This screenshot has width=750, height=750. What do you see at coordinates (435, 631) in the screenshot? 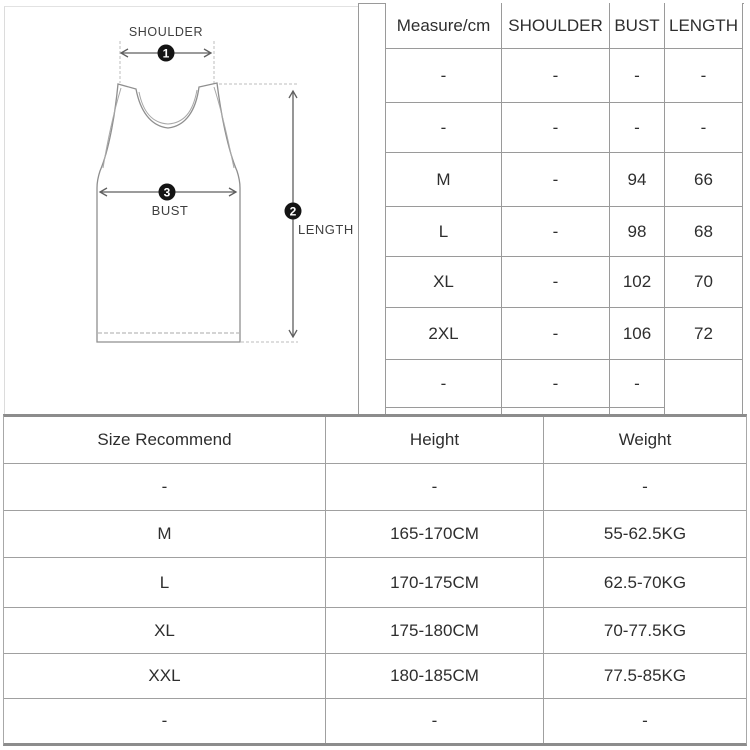
I see `table-cell: 175-180CM` at bounding box center [435, 631].